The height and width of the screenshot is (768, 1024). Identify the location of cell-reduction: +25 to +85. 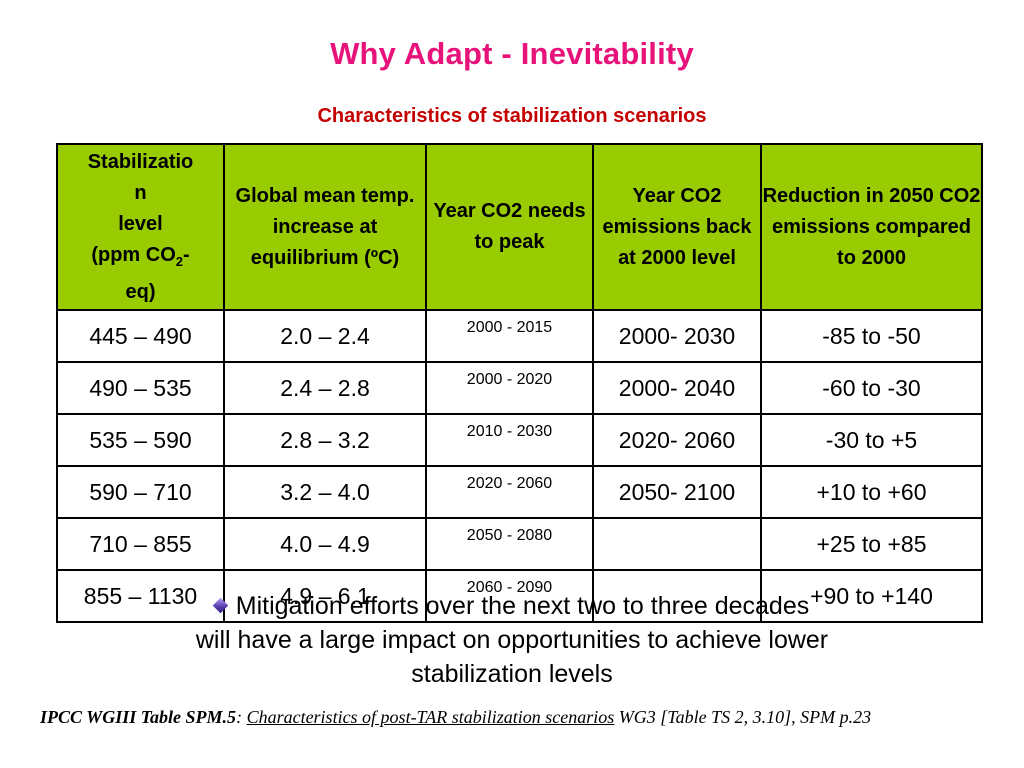
(871, 544).